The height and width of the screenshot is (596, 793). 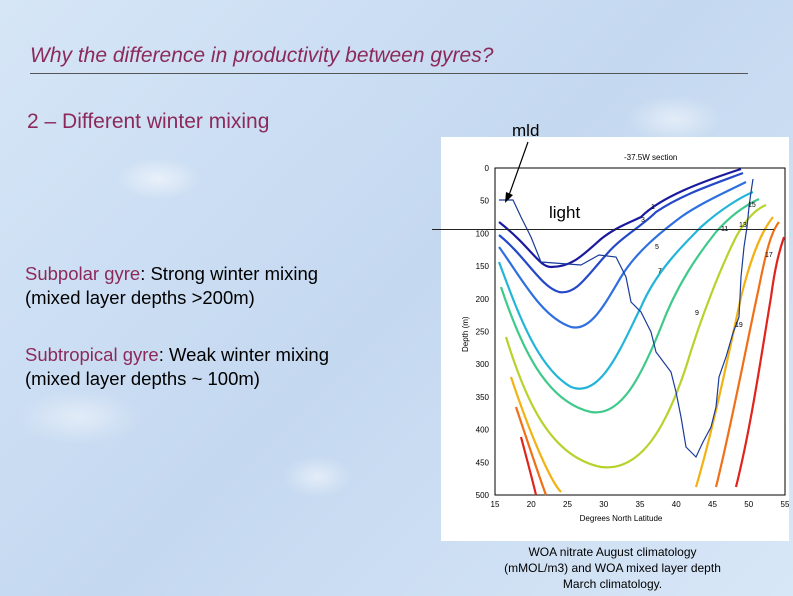 I want to click on subtropical-line2: (mixed layer depths ~ 100m), so click(x=142, y=378).